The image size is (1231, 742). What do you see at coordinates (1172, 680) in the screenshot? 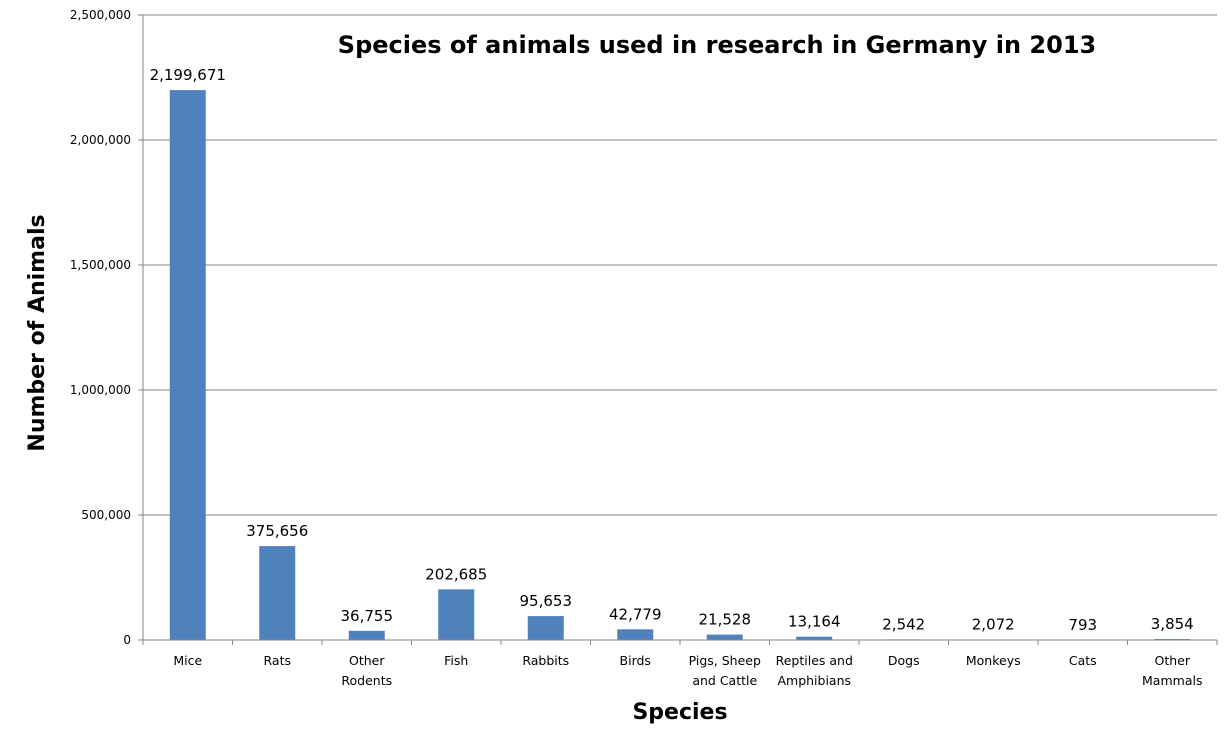
I see `x-category-label: Mammals` at bounding box center [1172, 680].